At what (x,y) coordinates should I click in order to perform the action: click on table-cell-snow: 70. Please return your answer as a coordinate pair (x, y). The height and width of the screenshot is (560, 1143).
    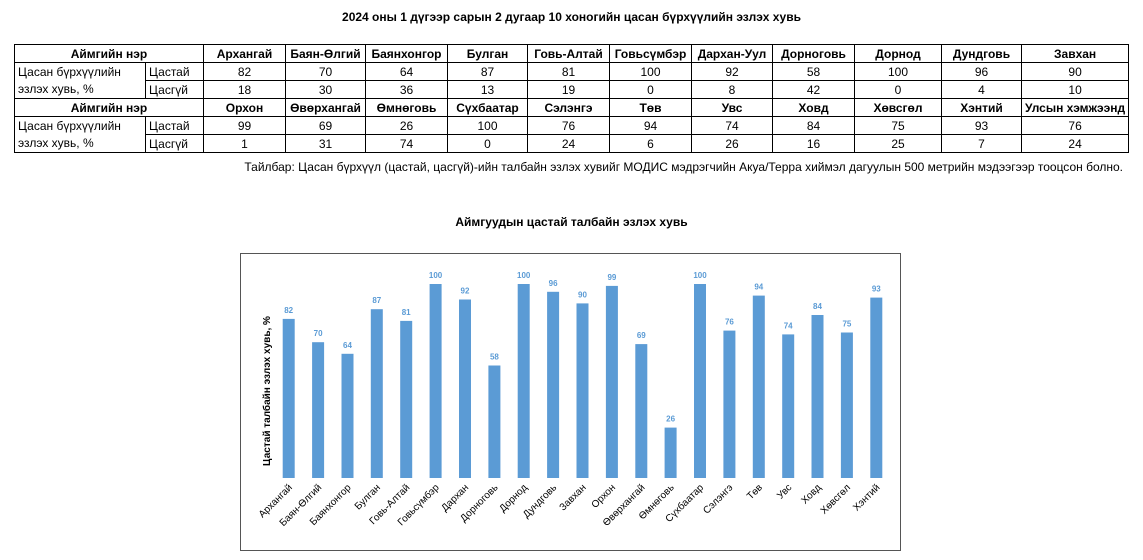
    Looking at the image, I should click on (325, 71).